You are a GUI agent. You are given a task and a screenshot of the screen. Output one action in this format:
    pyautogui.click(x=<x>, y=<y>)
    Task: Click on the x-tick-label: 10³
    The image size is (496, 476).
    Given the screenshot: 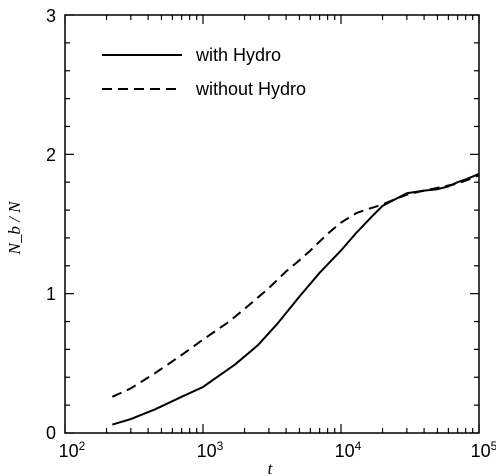 What is the action you would take?
    pyautogui.click(x=210, y=450)
    